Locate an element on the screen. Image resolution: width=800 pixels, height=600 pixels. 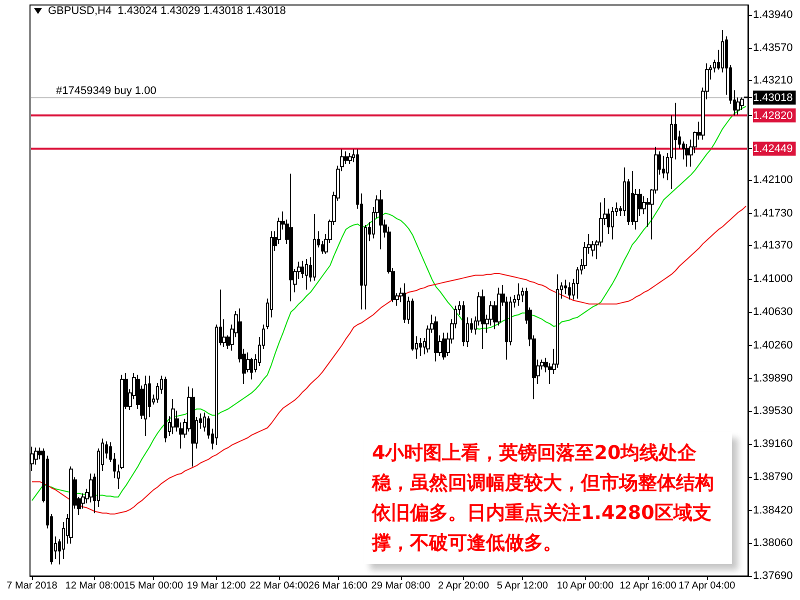
y-tick-label: 1.40630 is located at coordinates (773, 312).